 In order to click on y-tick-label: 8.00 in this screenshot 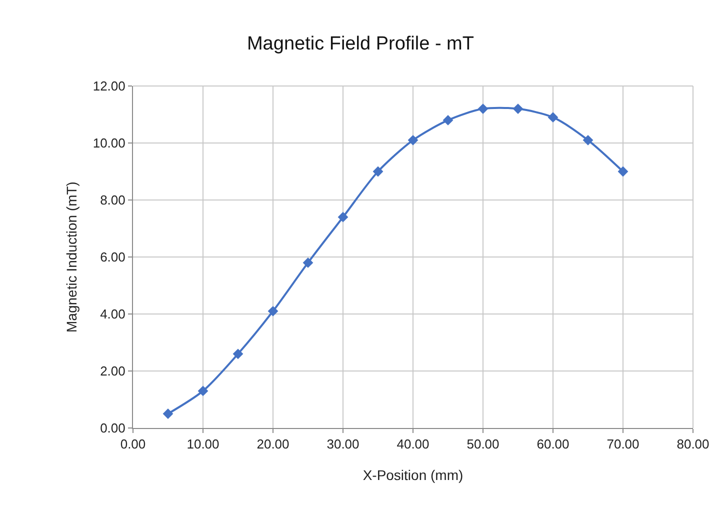, I will do `click(113, 200)`.